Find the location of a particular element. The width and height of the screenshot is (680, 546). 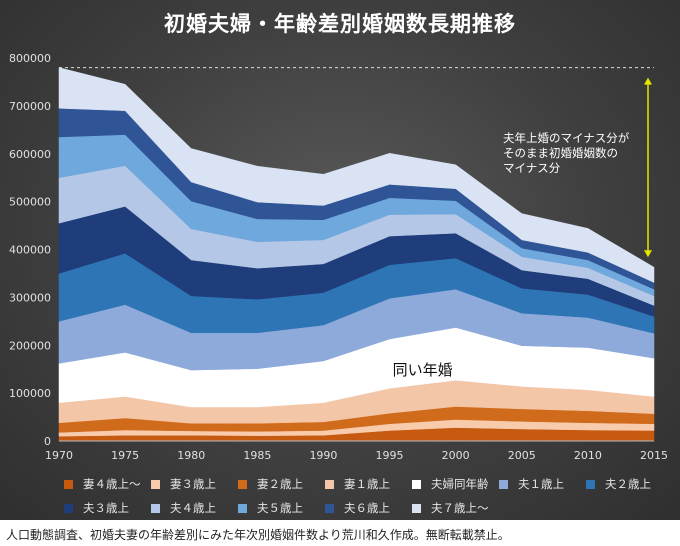

x-tick-label: 1970 is located at coordinates (59, 455).